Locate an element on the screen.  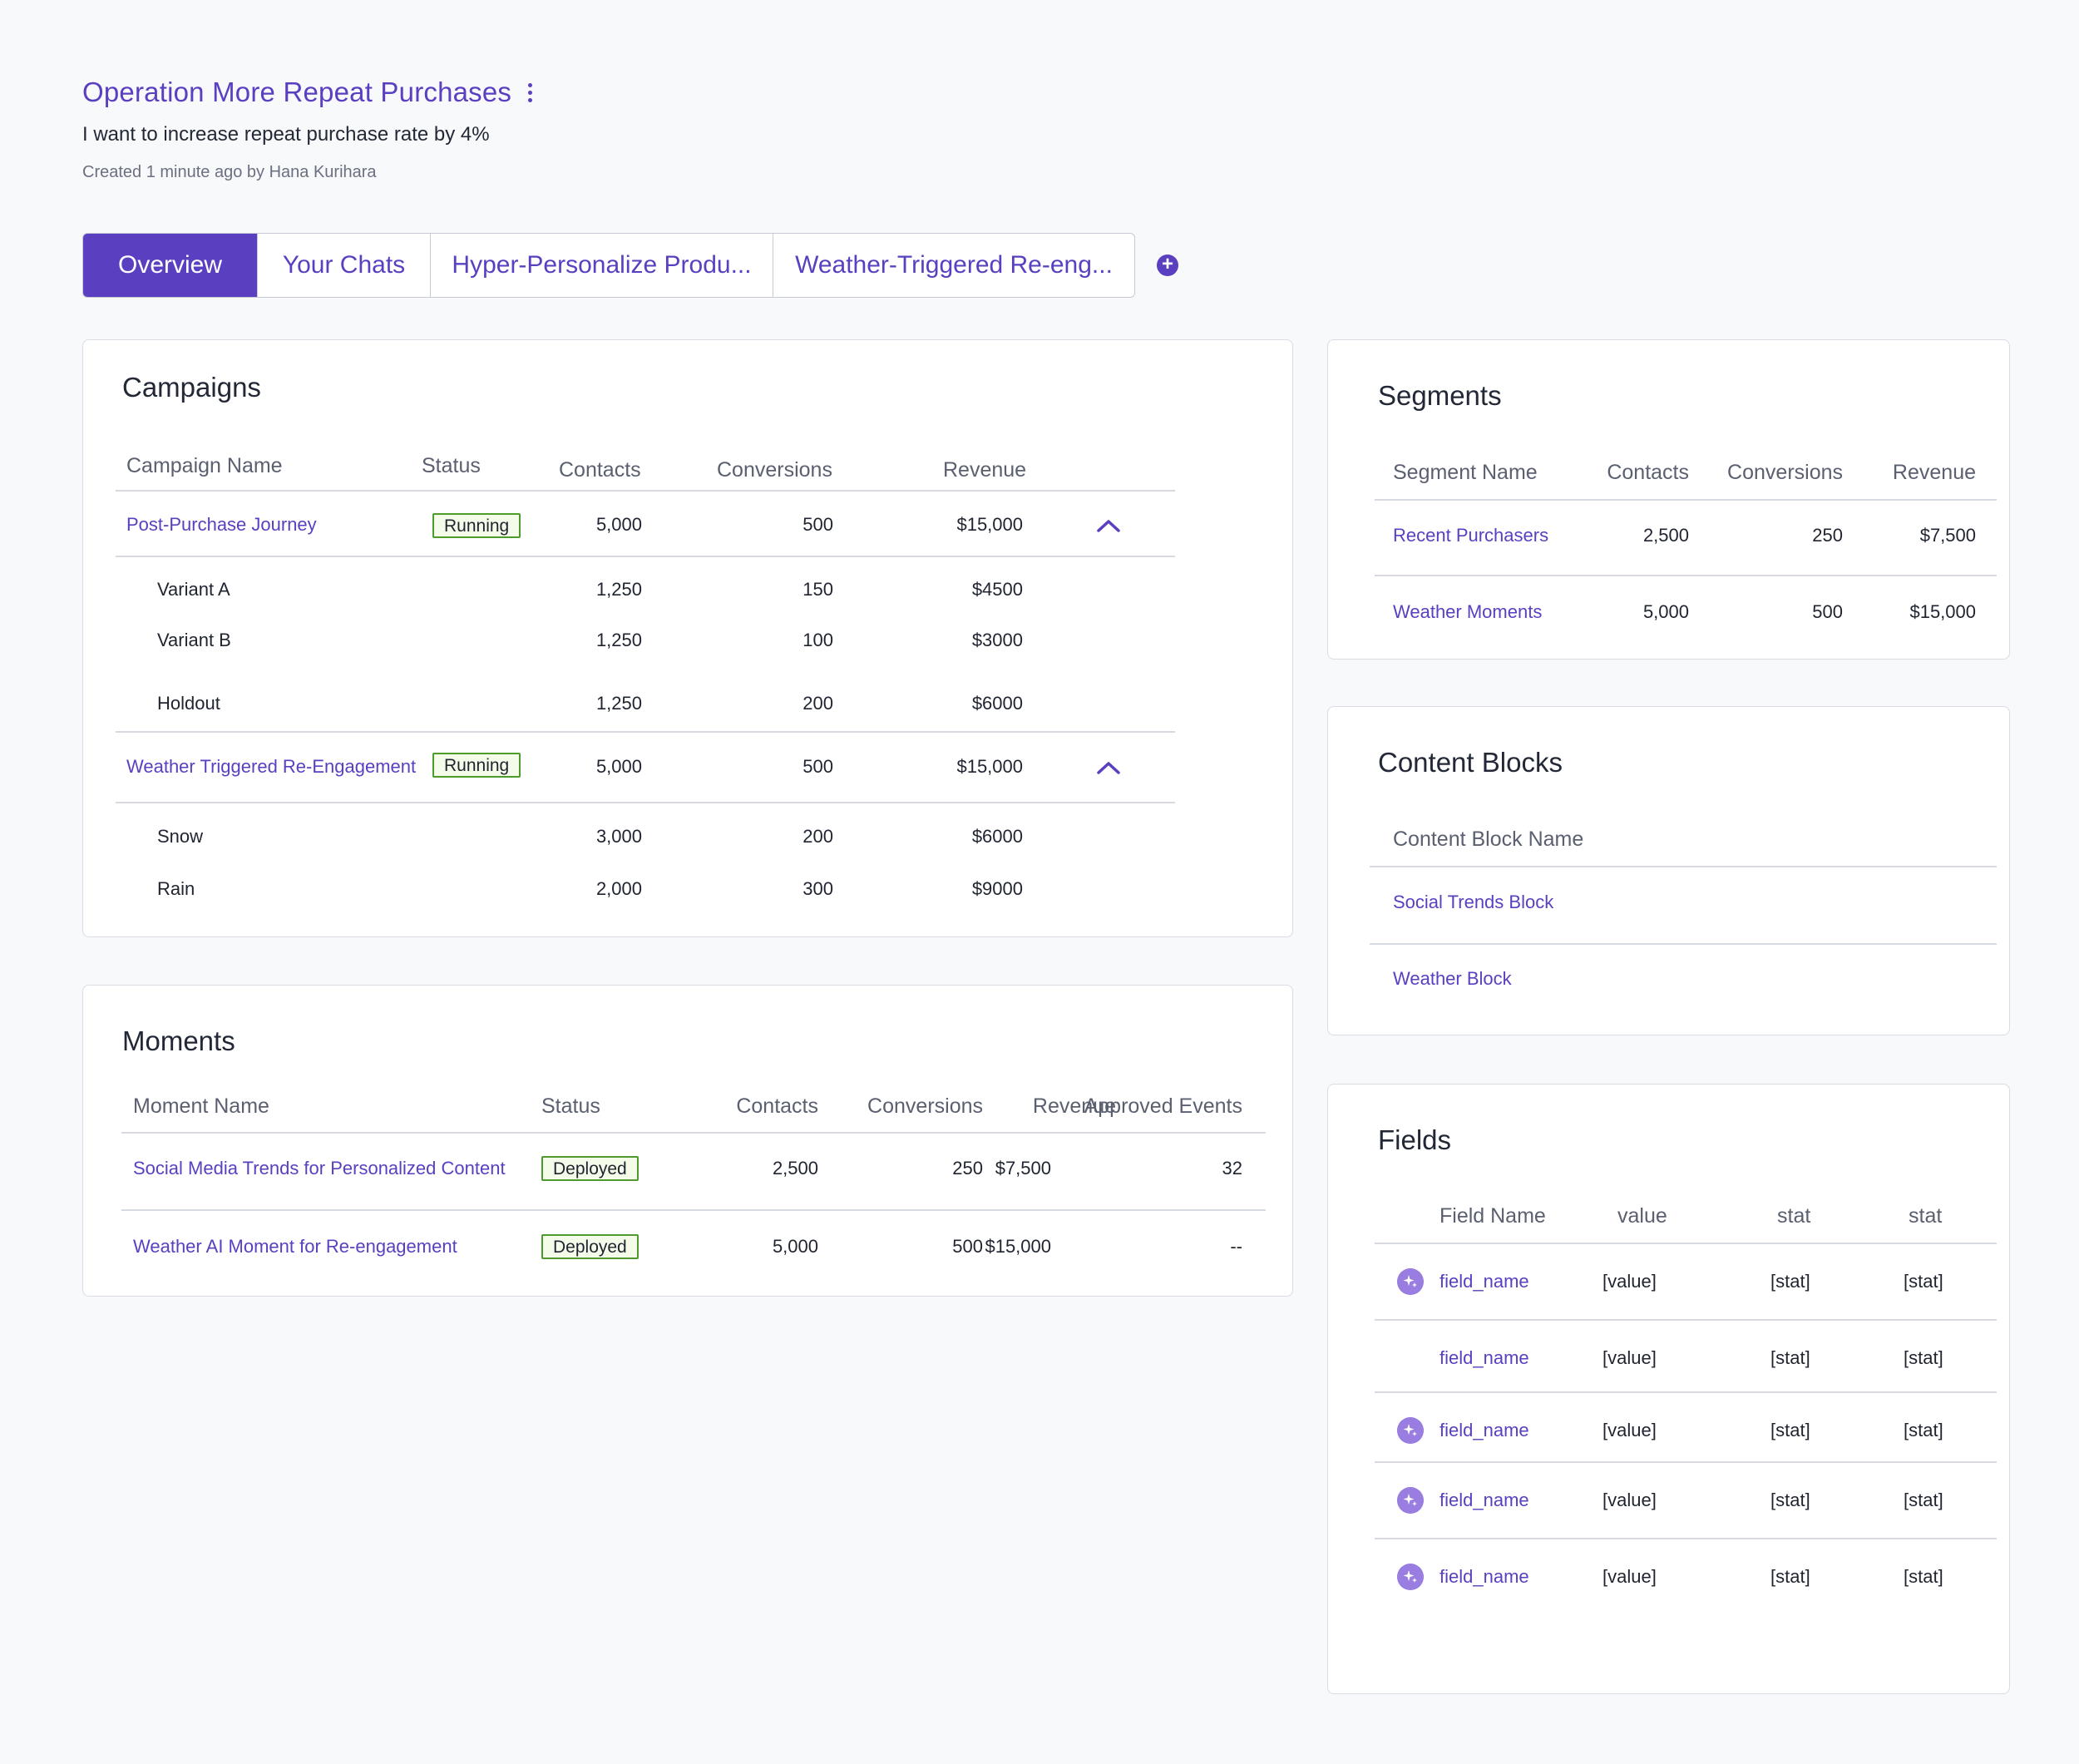
variant-name: Rain is located at coordinates (176, 888).